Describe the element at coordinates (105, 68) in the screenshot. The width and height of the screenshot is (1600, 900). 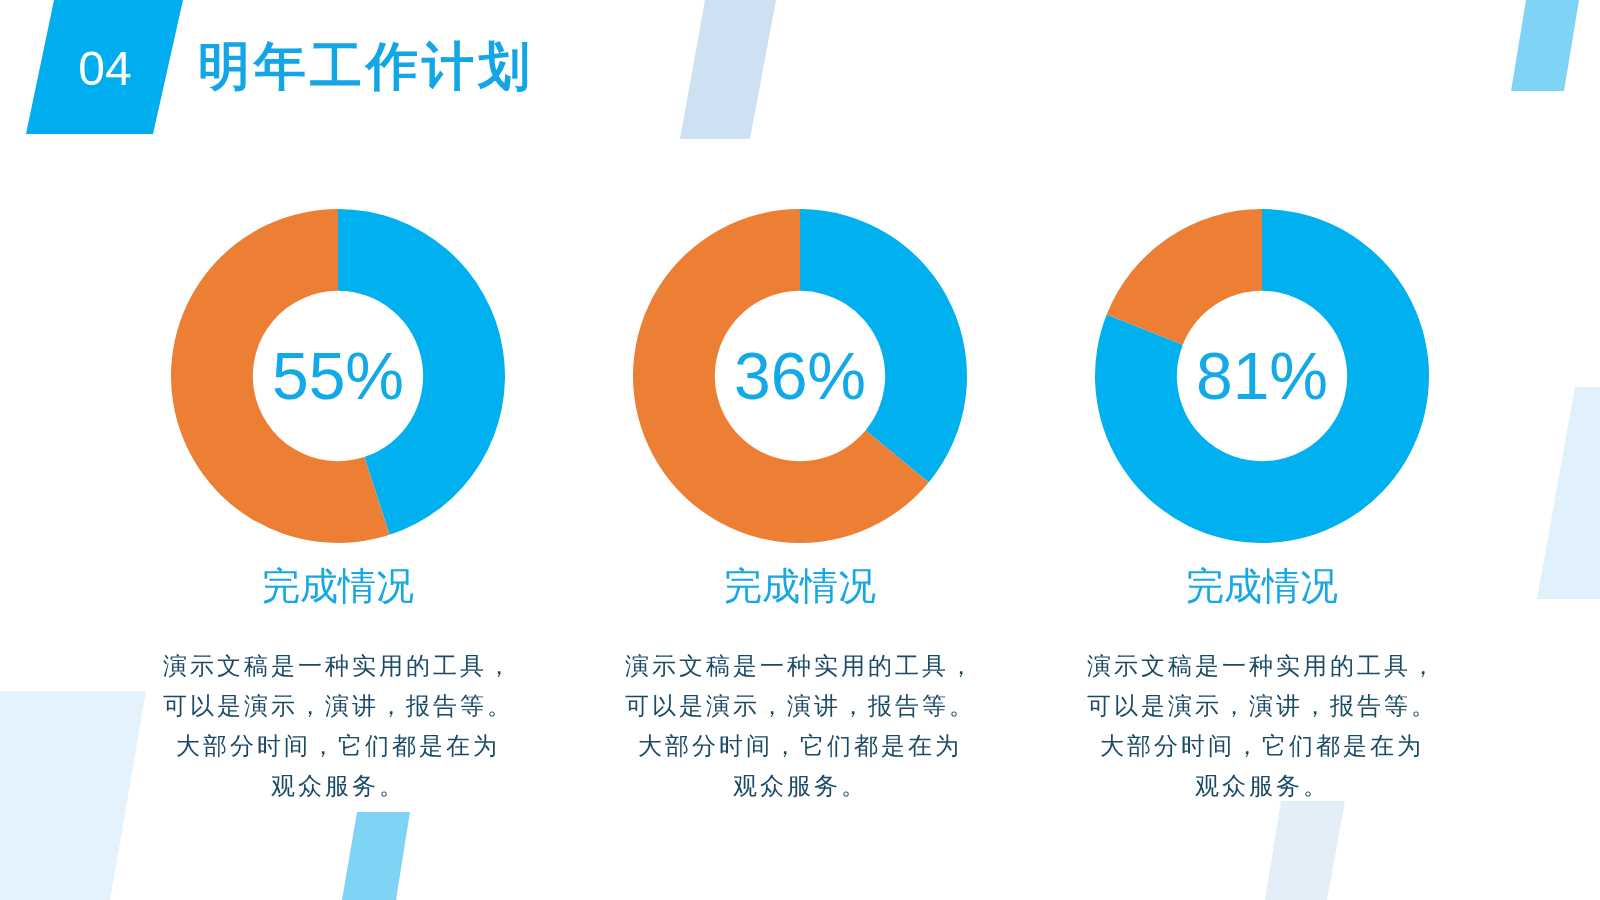
I see `text: 04` at that location.